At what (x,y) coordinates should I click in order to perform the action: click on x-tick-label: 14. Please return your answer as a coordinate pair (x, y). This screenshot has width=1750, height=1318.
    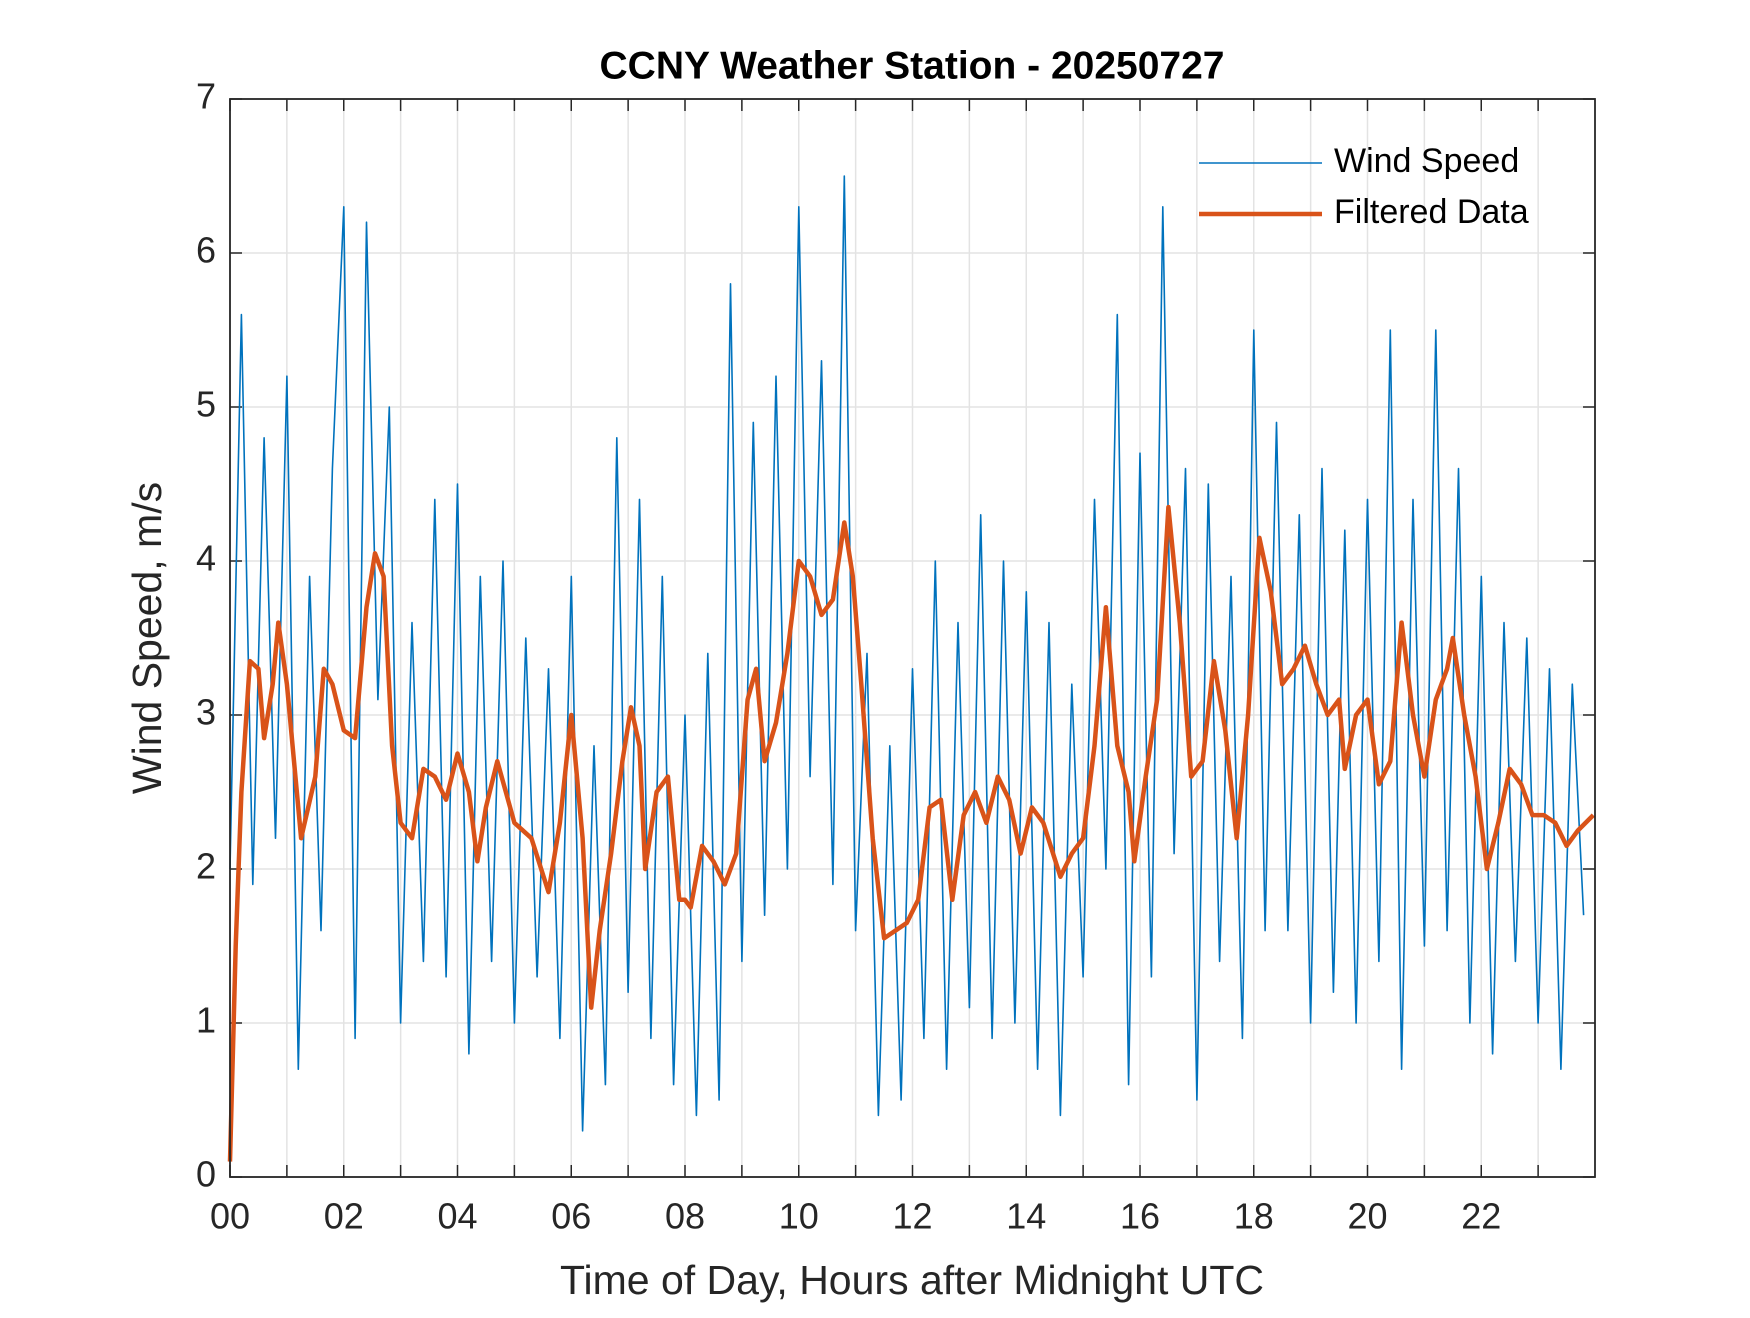
    Looking at the image, I should click on (1026, 1216).